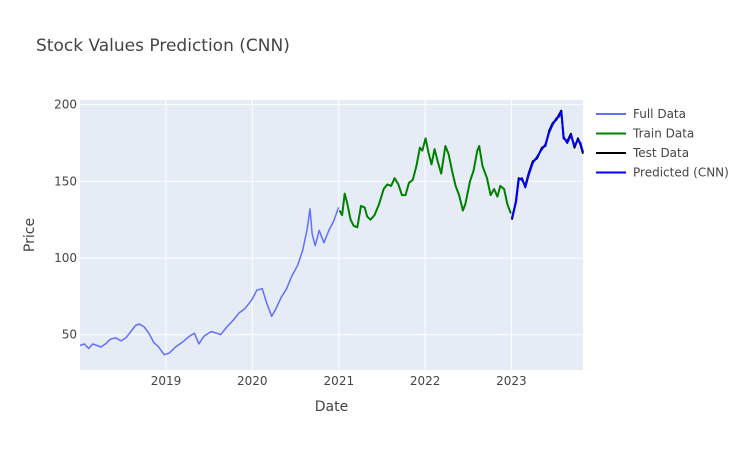 The width and height of the screenshot is (739, 450). Describe the element at coordinates (663, 134) in the screenshot. I see `legend-label: Train Data` at that location.